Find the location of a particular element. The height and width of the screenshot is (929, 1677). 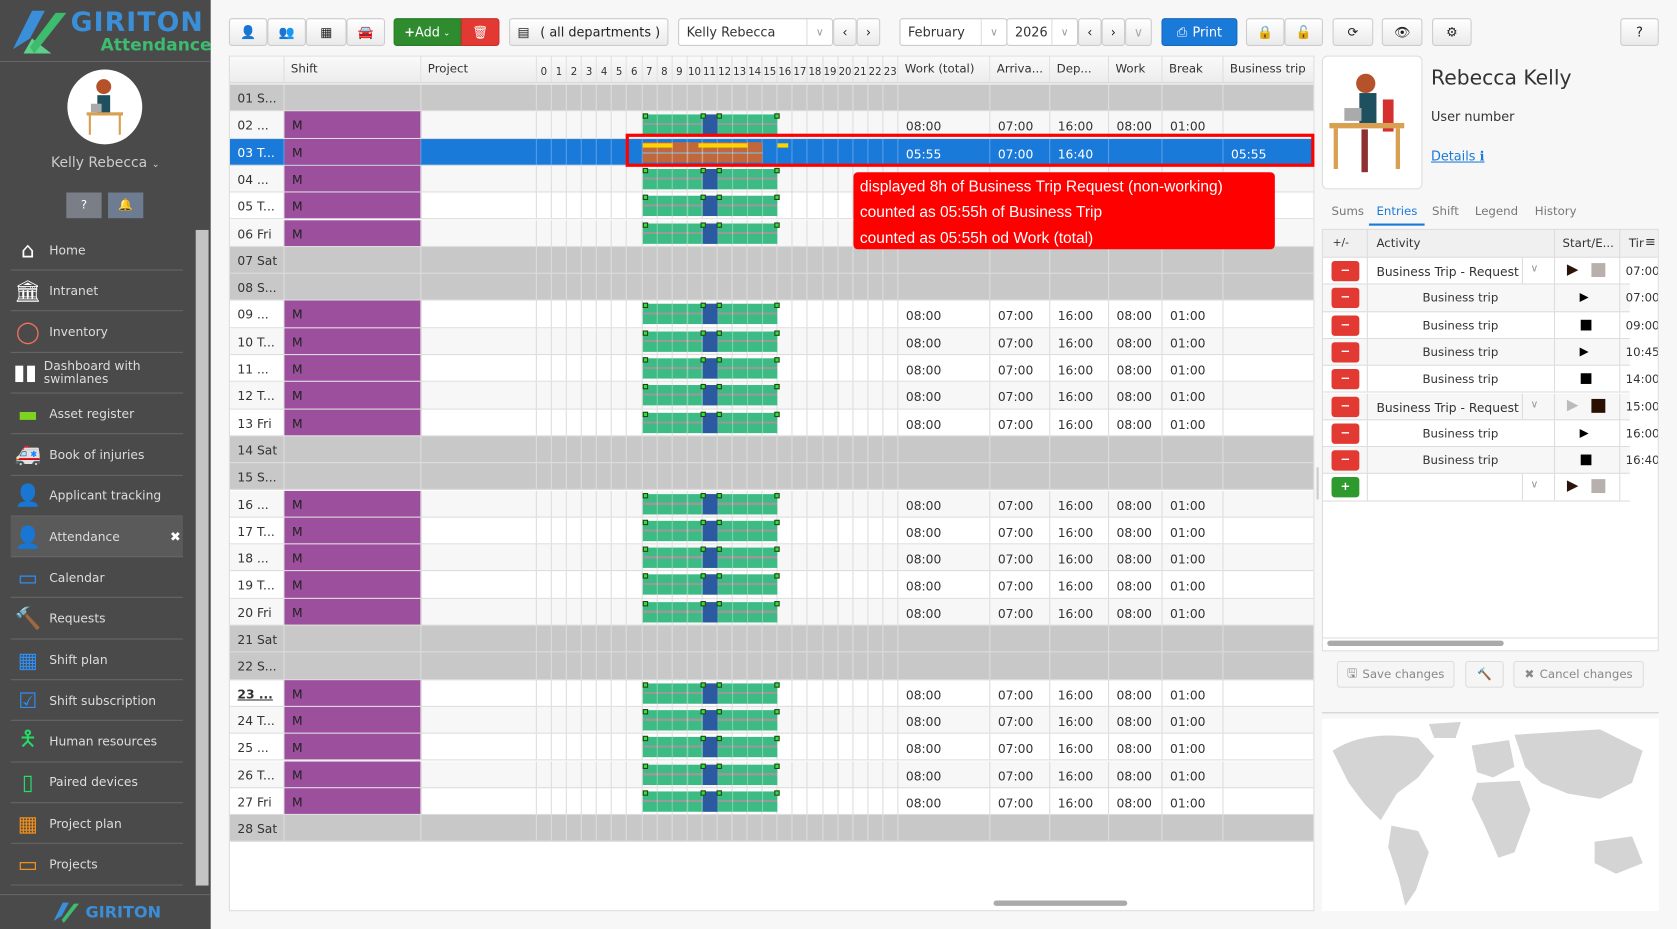

help-button: ? is located at coordinates (84, 205).